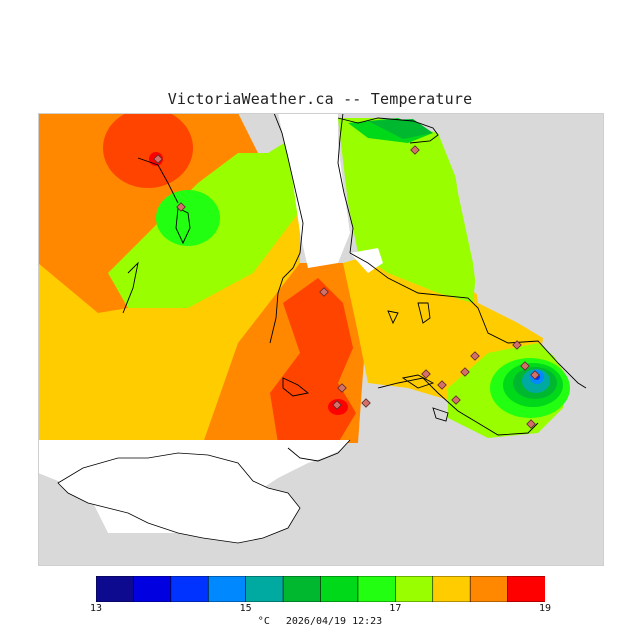 Image resolution: width=640 pixels, height=640 pixels. I want to click on footer: °C 2026/04/19 12:23, so click(320, 621).